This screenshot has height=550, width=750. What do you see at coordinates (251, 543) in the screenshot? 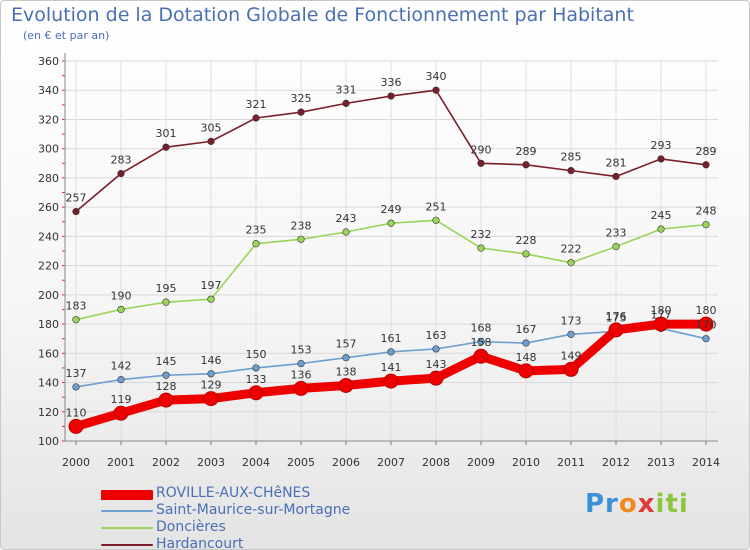
I see `legend-item-hardancourt: Hardancourt` at bounding box center [251, 543].